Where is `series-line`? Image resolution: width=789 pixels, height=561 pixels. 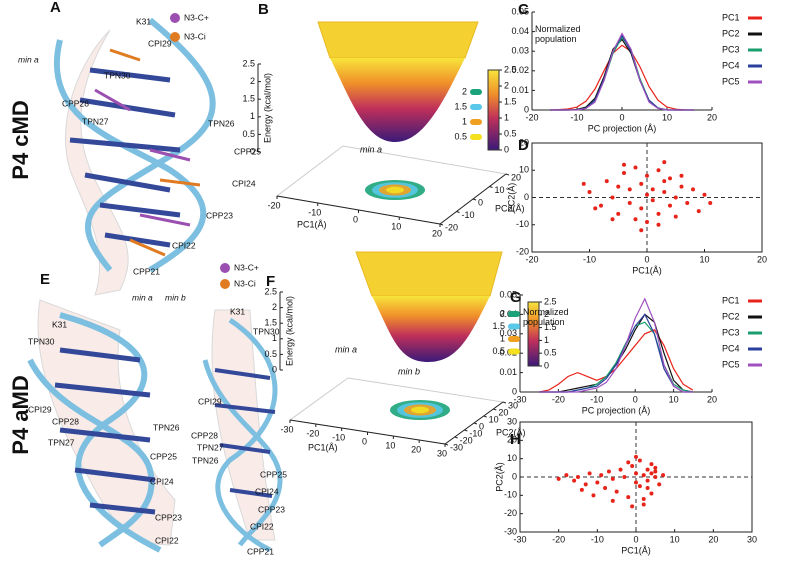 series-line is located at coordinates (622, 74).